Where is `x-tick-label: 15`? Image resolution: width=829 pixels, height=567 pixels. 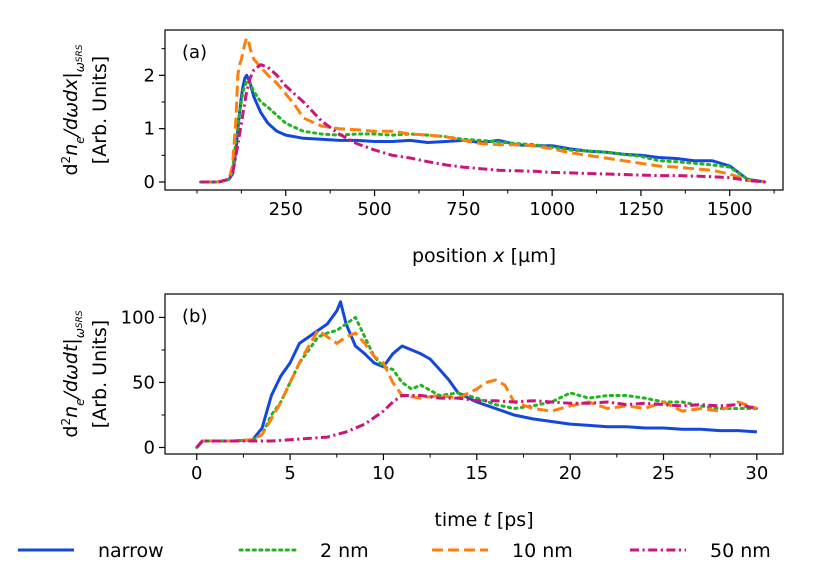 x-tick-label: 15 is located at coordinates (476, 473).